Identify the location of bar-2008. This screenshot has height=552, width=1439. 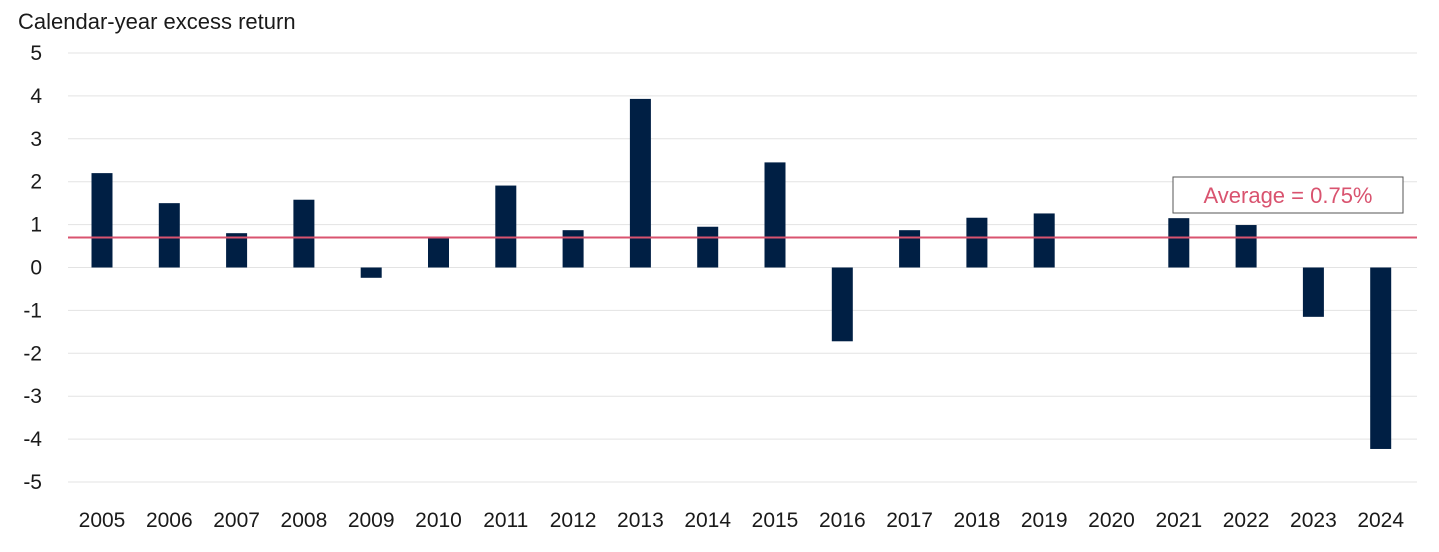
(304, 233).